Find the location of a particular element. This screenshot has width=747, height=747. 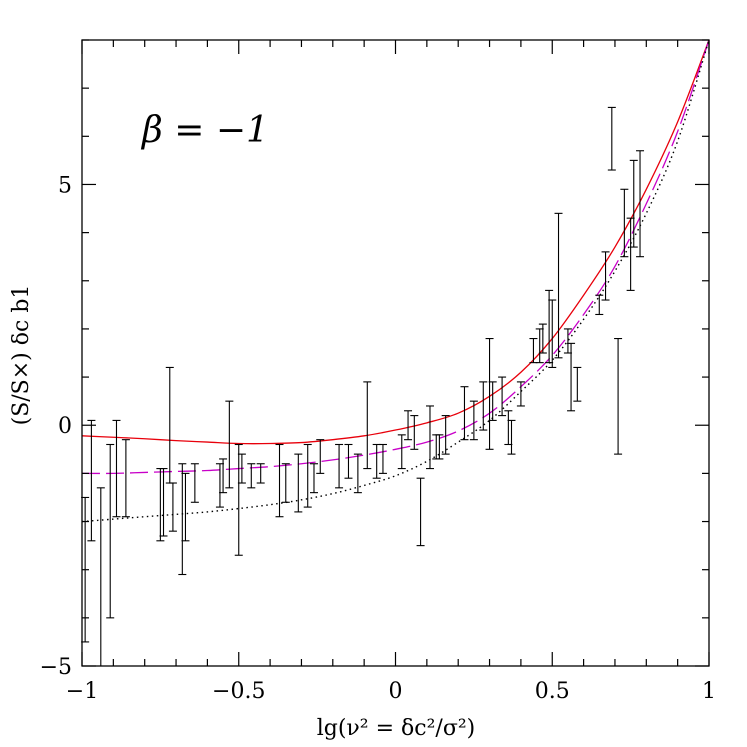

x-tick-label: −0.5 is located at coordinates (238, 691).